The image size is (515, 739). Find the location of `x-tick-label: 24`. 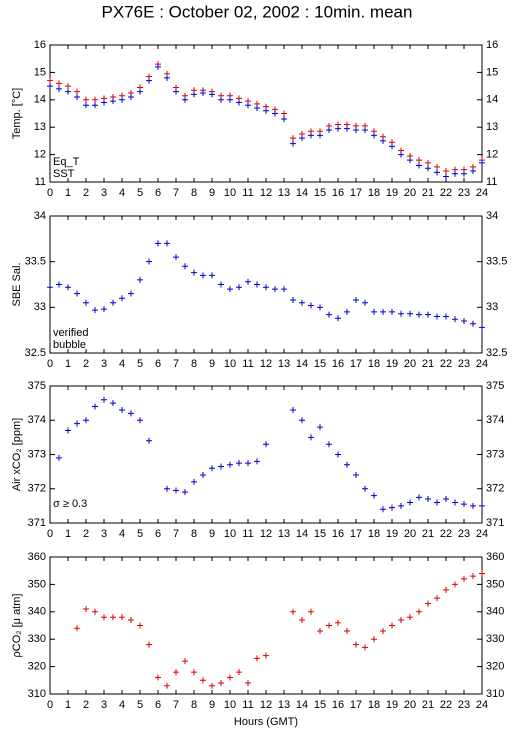

x-tick-label: 24 is located at coordinates (482, 534).